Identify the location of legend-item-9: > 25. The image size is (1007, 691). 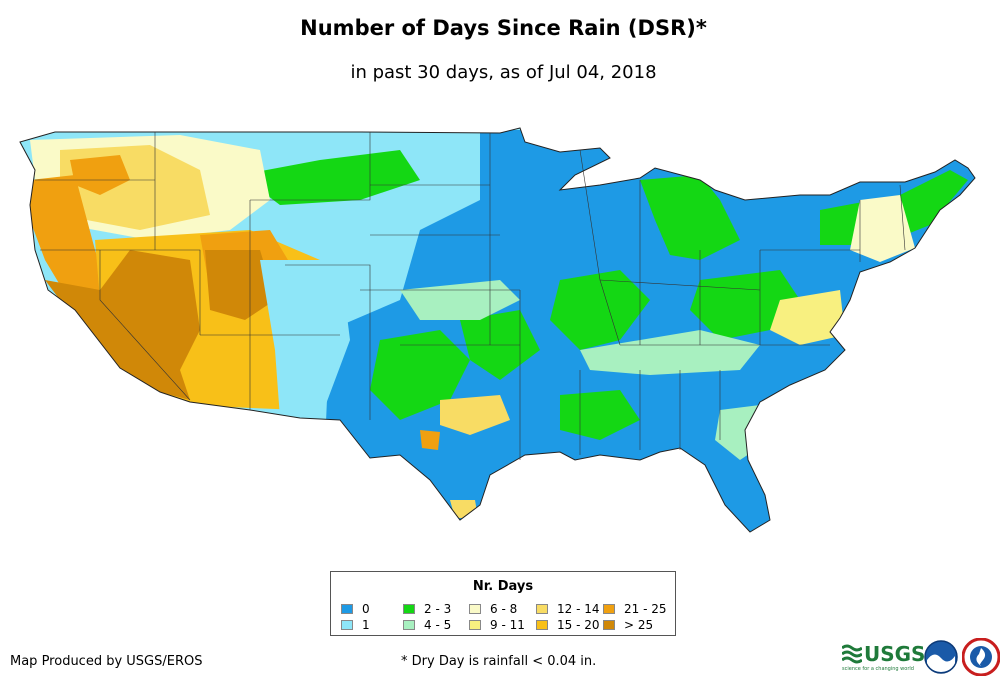
(628, 625).